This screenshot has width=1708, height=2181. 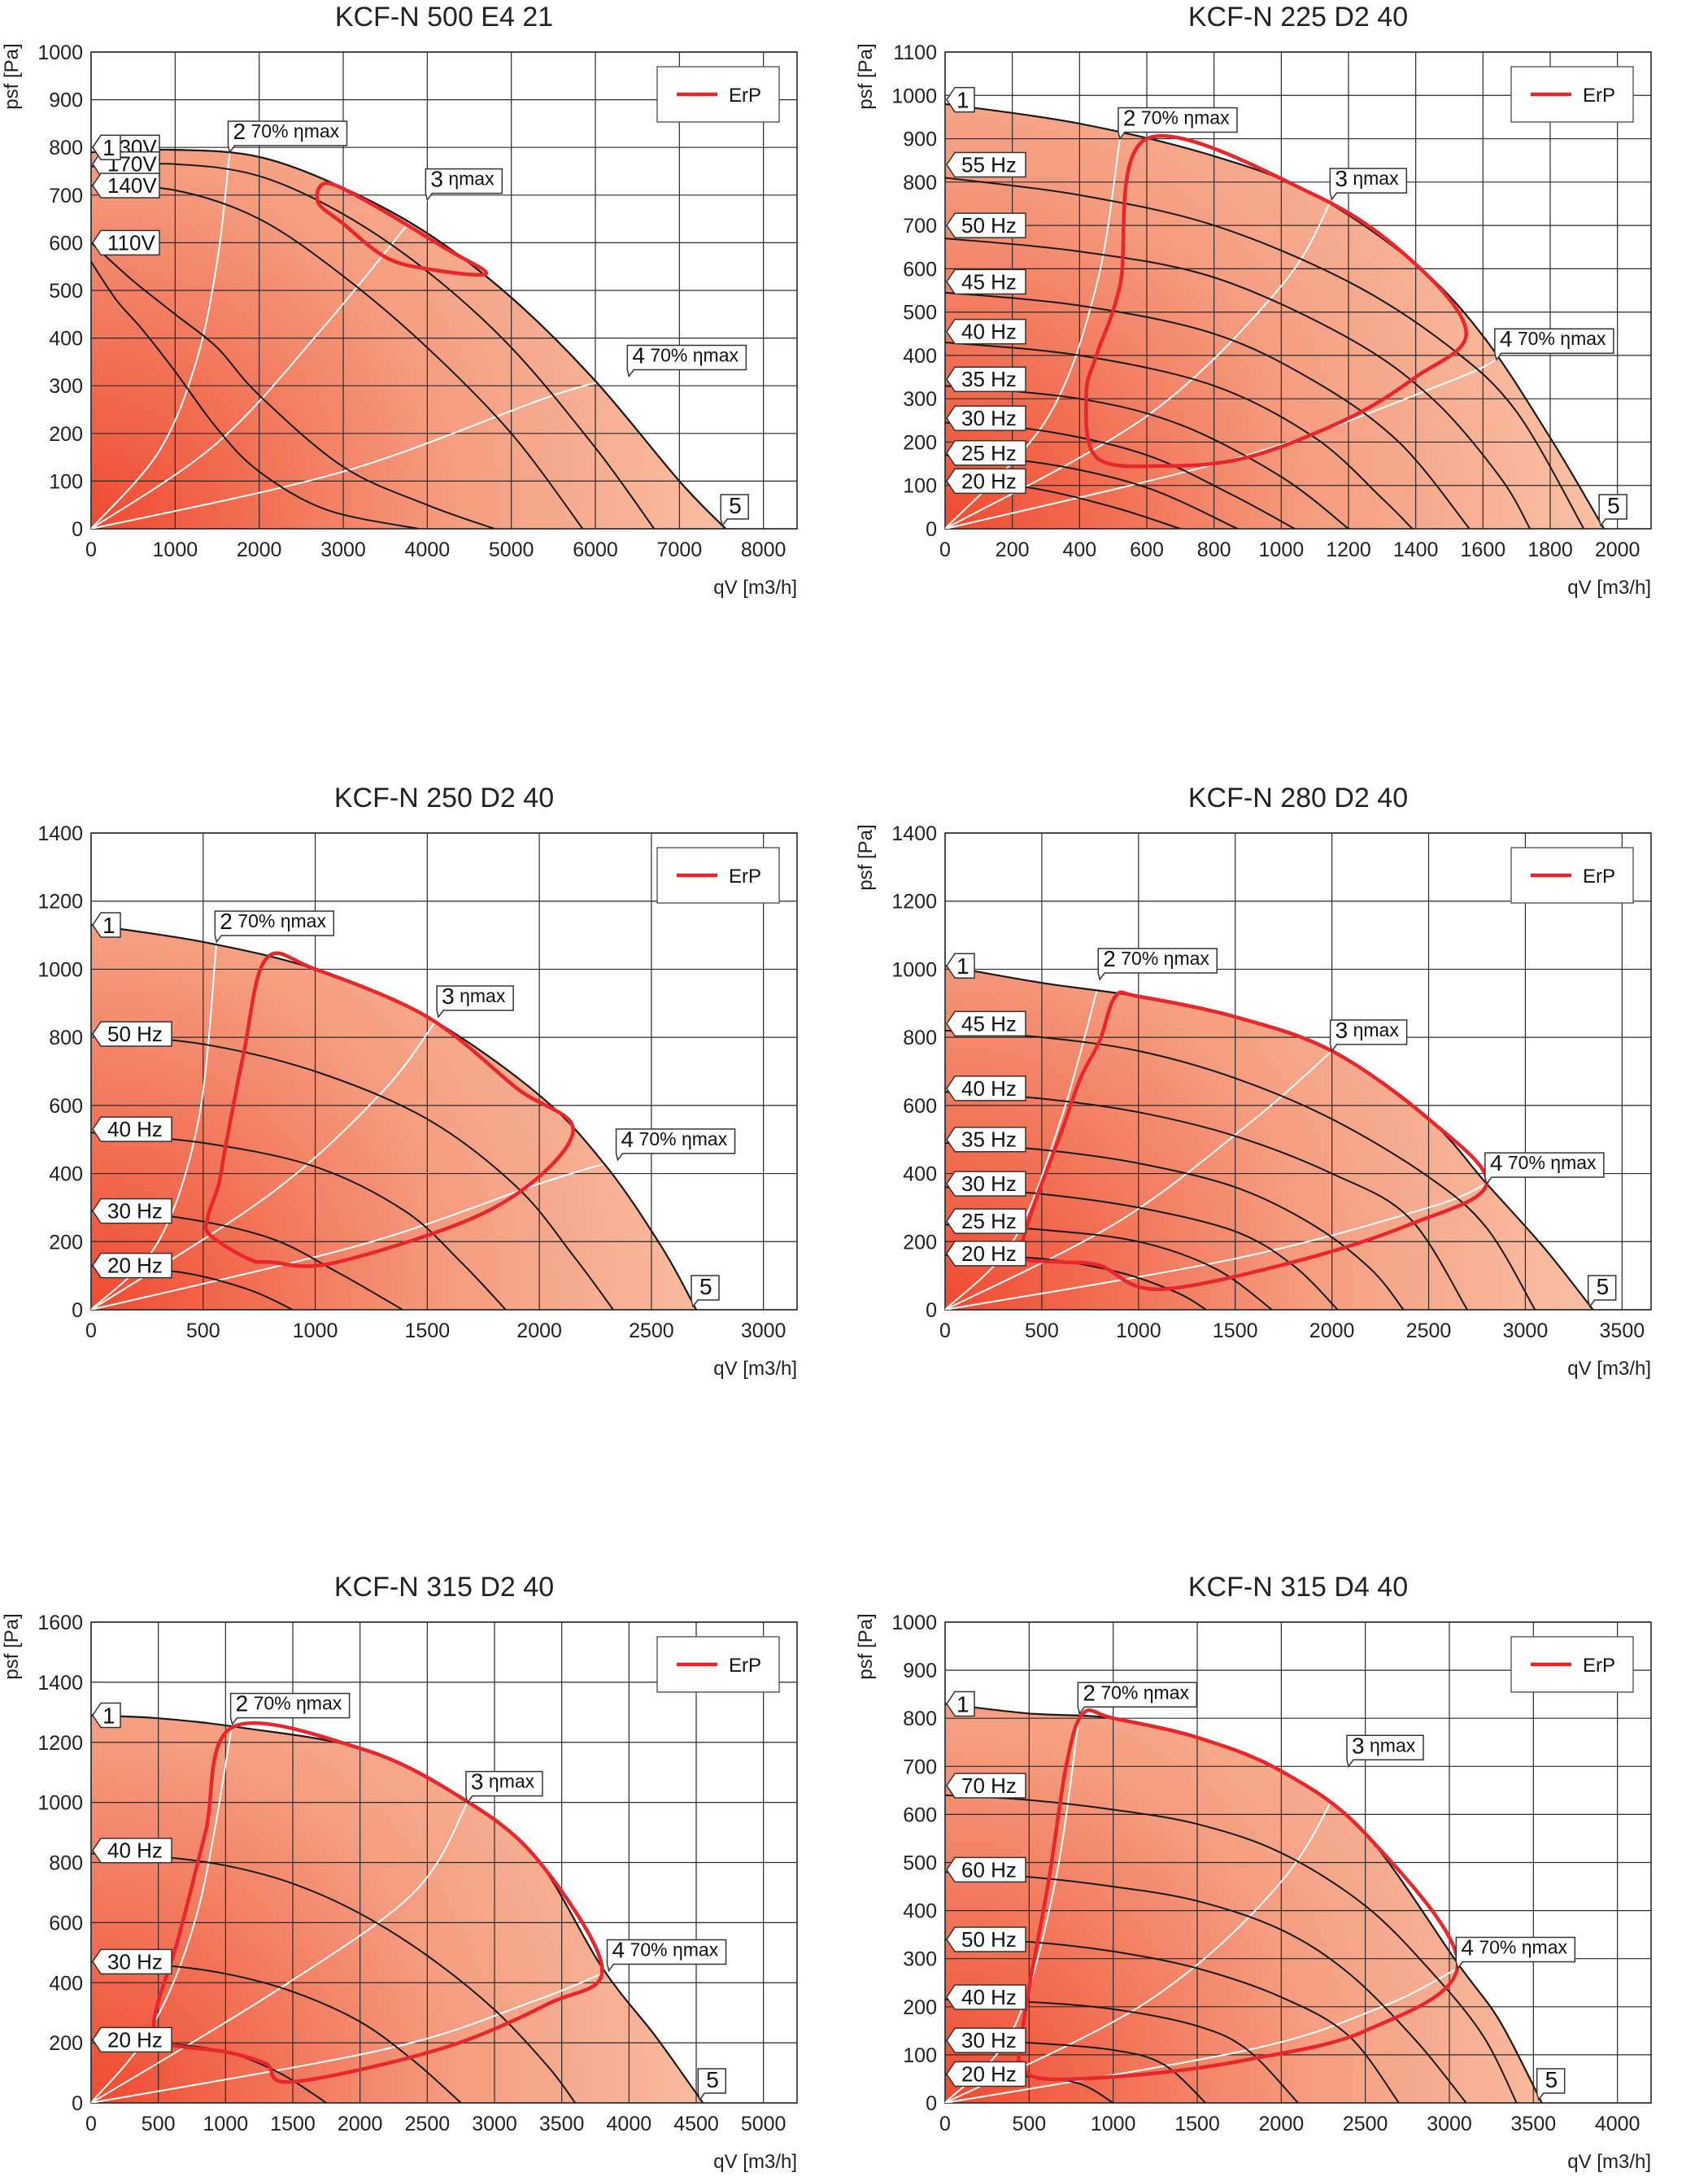 I want to click on y-tick-label: 300, so click(x=920, y=399).